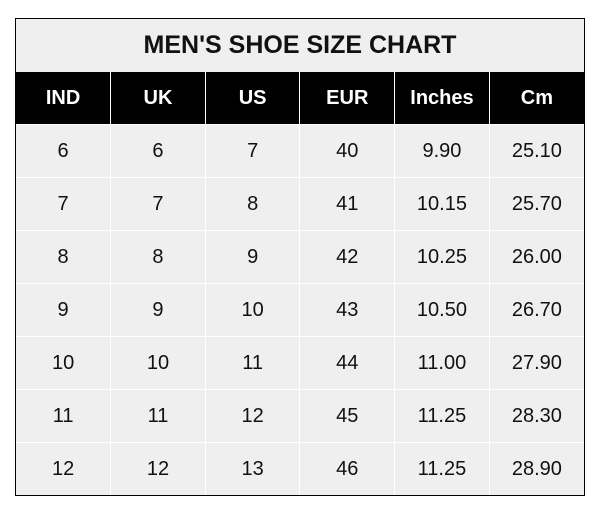  I want to click on table-cell: 41, so click(347, 204).